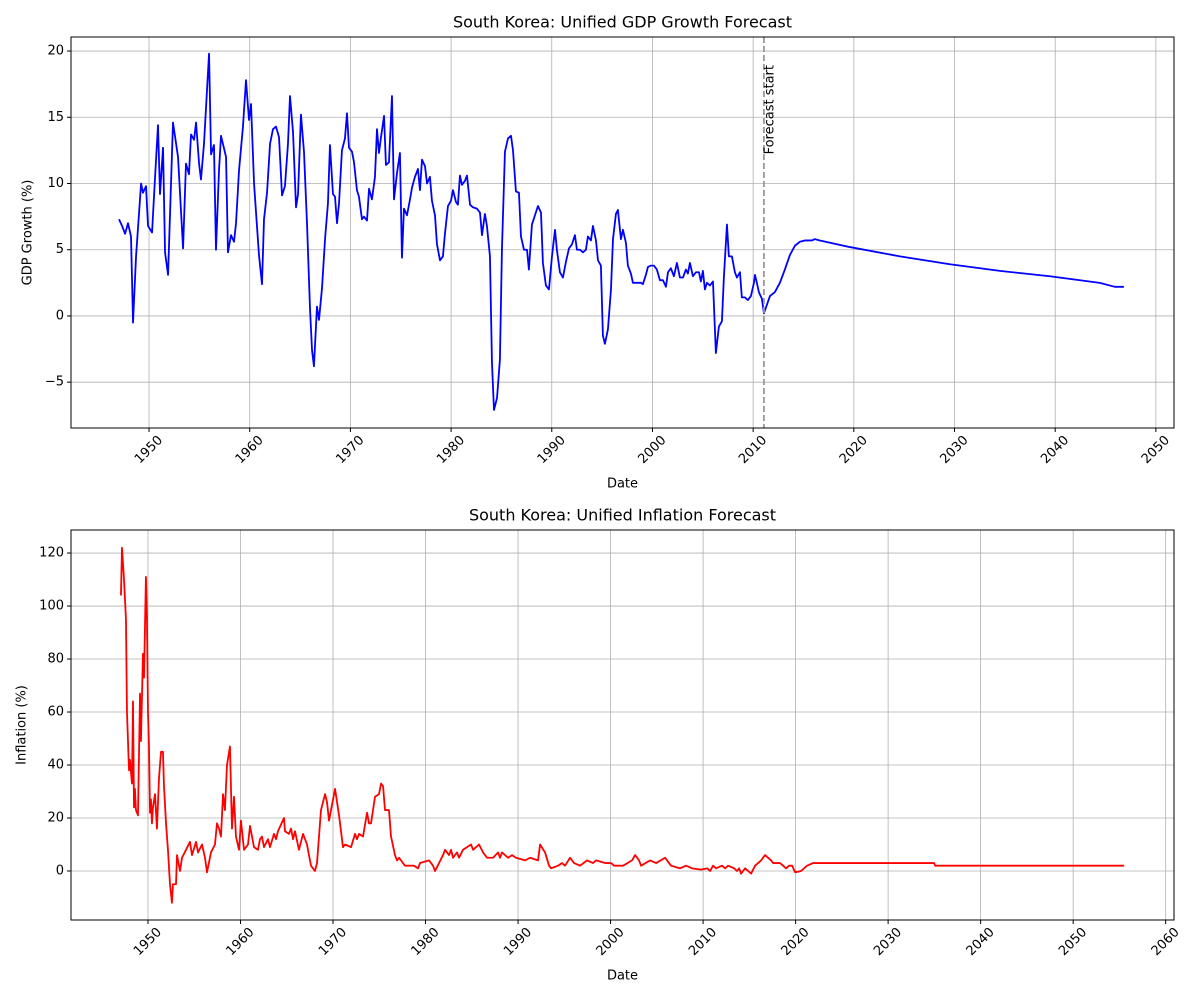 The height and width of the screenshot is (1000, 1200). What do you see at coordinates (55, 765) in the screenshot?
I see `y-tick-label: 40` at bounding box center [55, 765].